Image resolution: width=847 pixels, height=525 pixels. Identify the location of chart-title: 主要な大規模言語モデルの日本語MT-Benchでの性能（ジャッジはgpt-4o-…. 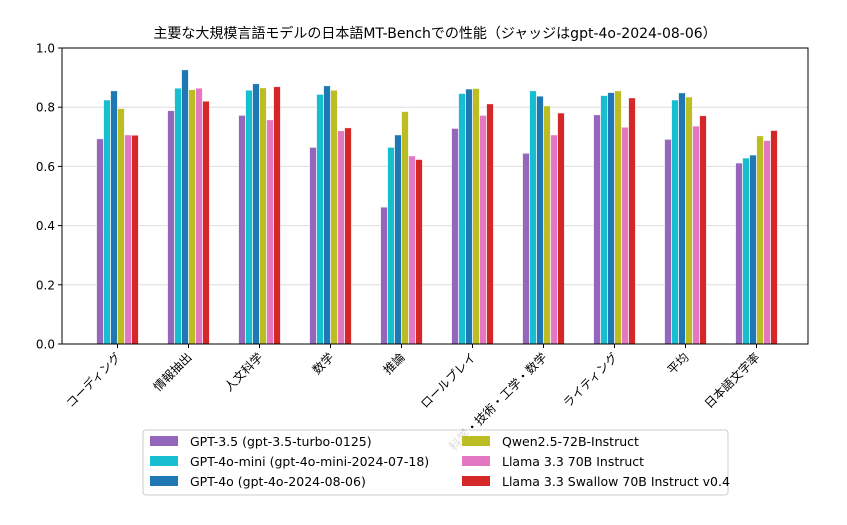
(434, 33).